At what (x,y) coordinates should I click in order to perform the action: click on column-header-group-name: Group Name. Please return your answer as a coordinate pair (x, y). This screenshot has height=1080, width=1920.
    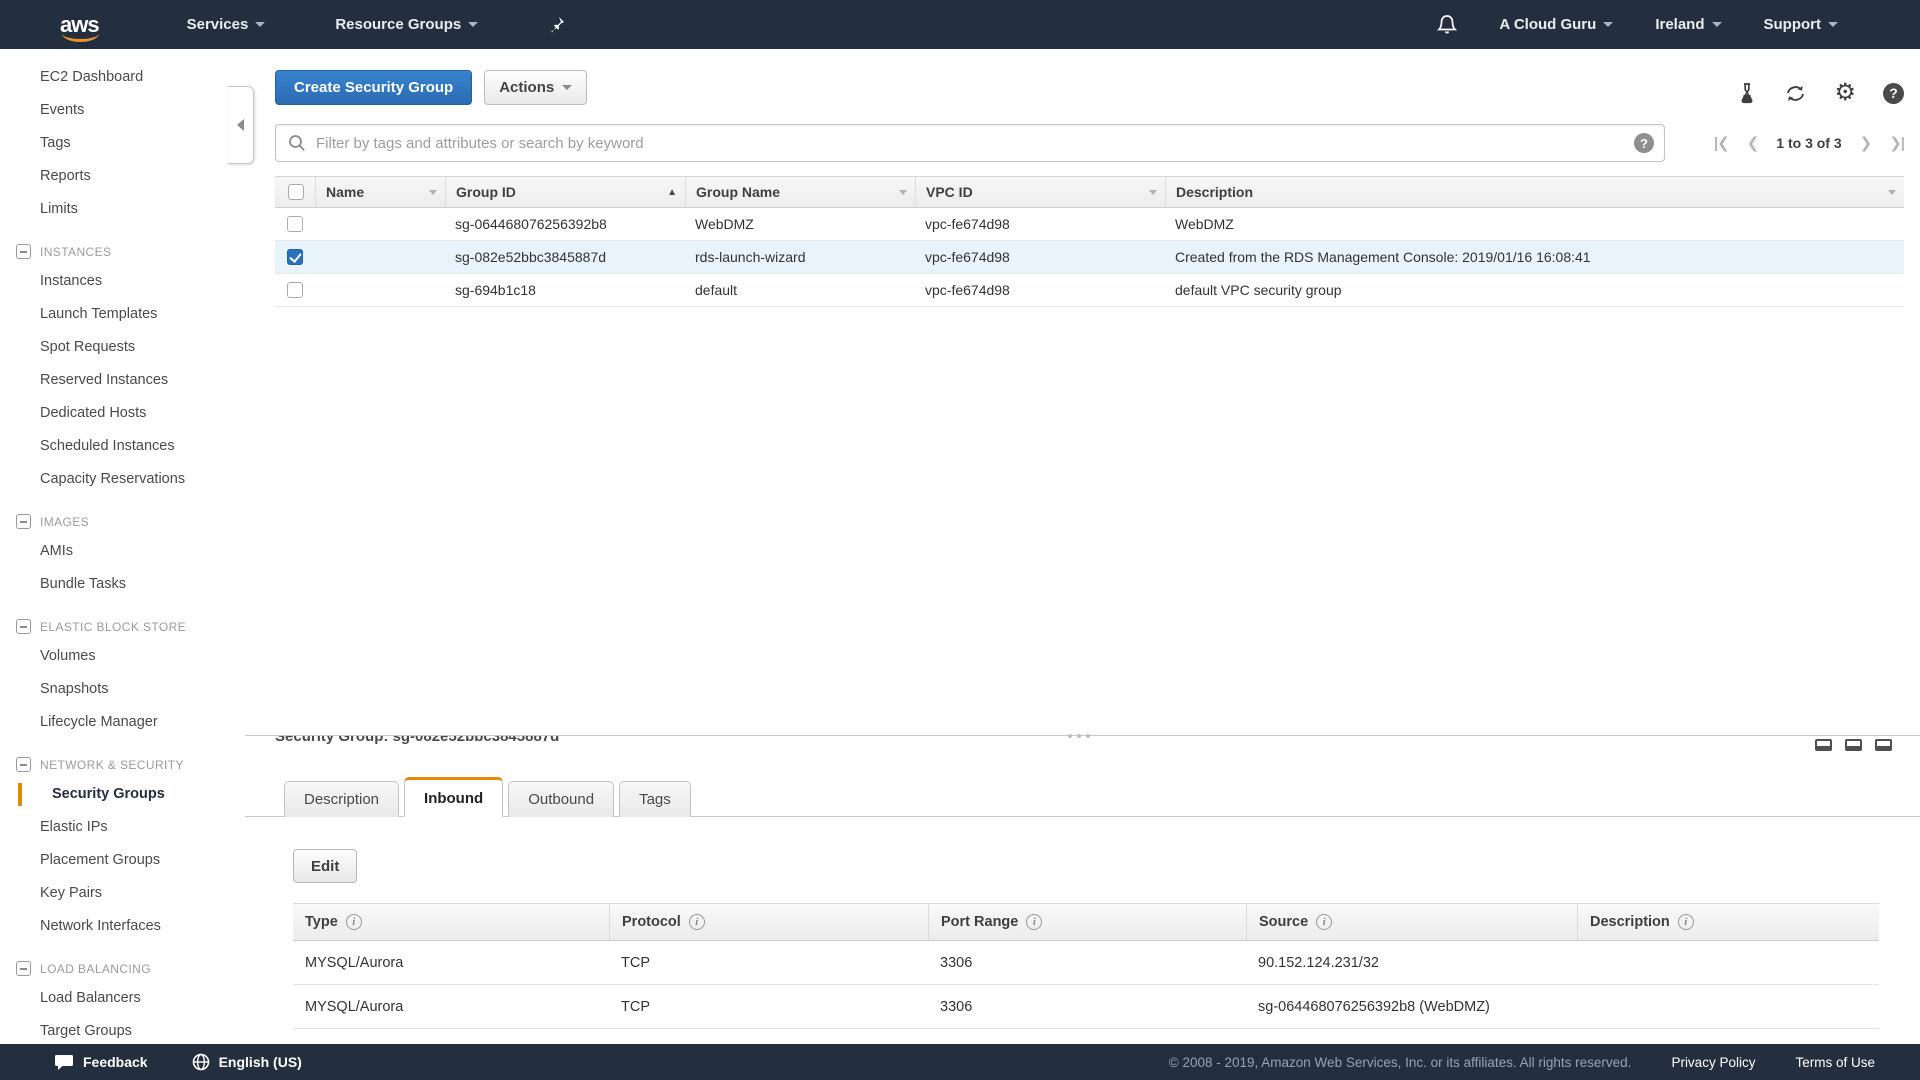
    Looking at the image, I should click on (800, 192).